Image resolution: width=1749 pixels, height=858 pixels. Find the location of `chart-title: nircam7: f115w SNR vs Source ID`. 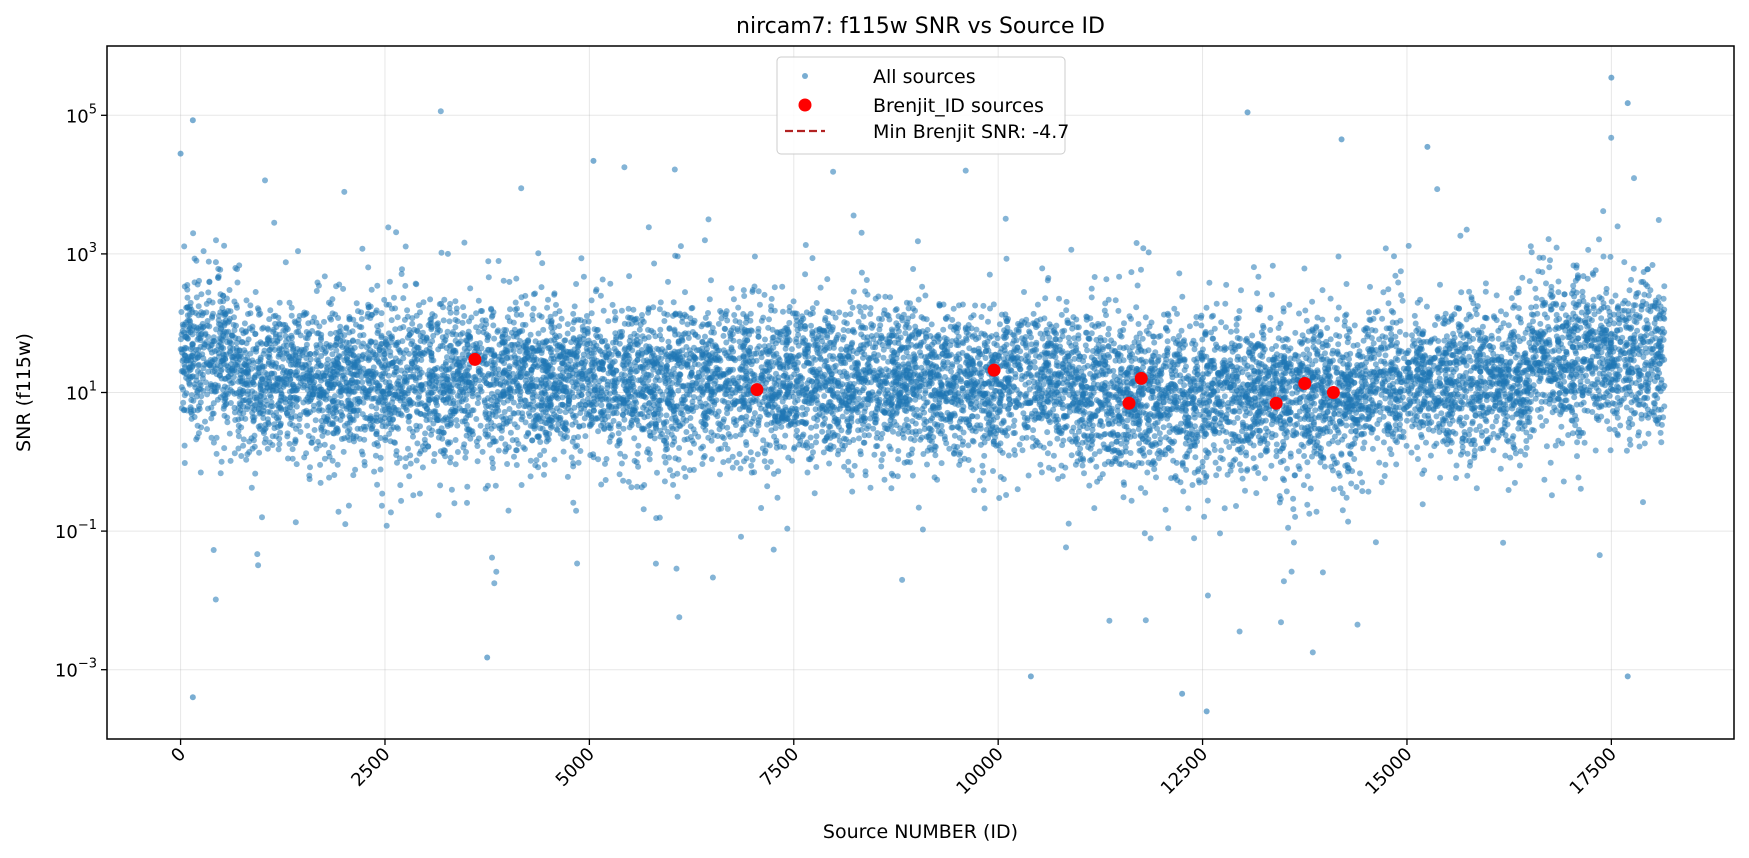

chart-title: nircam7: f115w SNR vs Source ID is located at coordinates (920, 26).